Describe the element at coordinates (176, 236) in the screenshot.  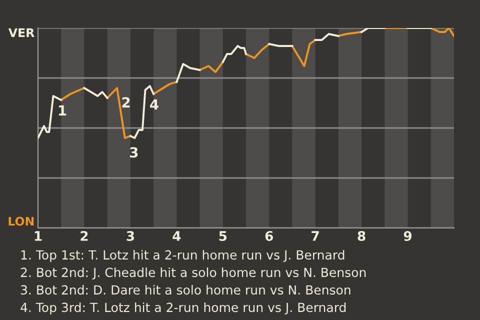
I see `x-tick-label: 4` at that location.